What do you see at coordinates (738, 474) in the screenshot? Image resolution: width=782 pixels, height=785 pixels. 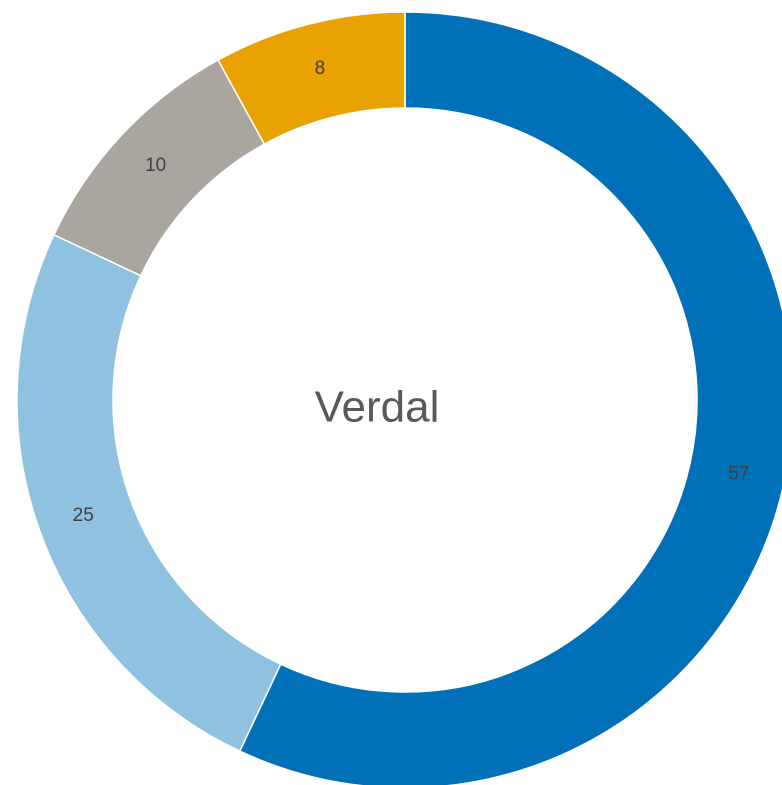 I see `data-label: 57` at bounding box center [738, 474].